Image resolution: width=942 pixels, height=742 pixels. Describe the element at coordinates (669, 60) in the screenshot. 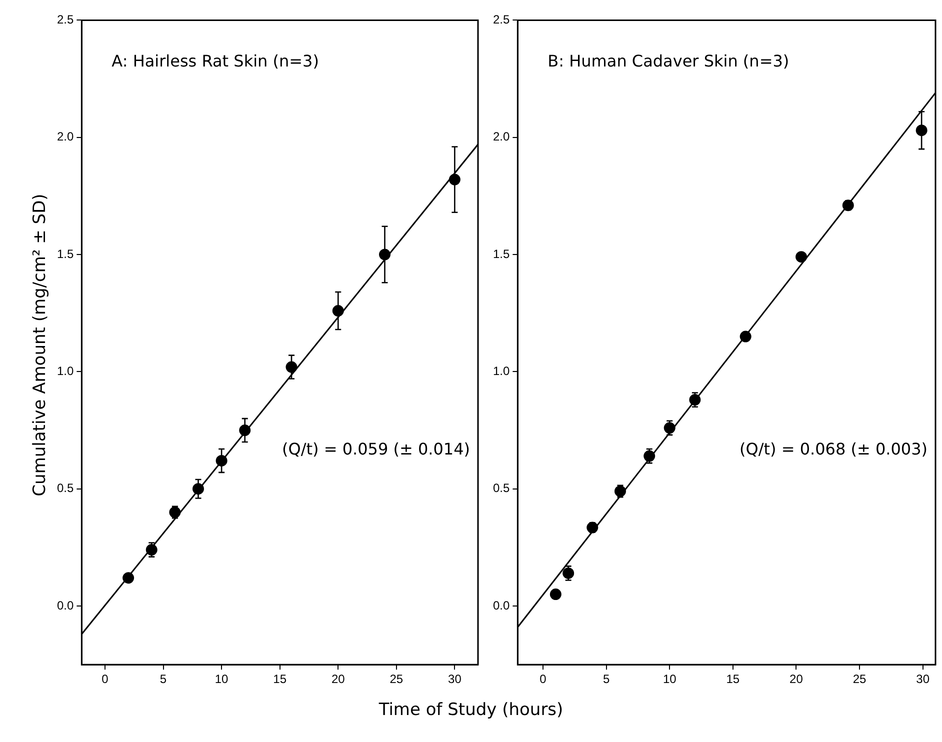

I see `text: B: Human Cadaver Skin (n=3)` at that location.